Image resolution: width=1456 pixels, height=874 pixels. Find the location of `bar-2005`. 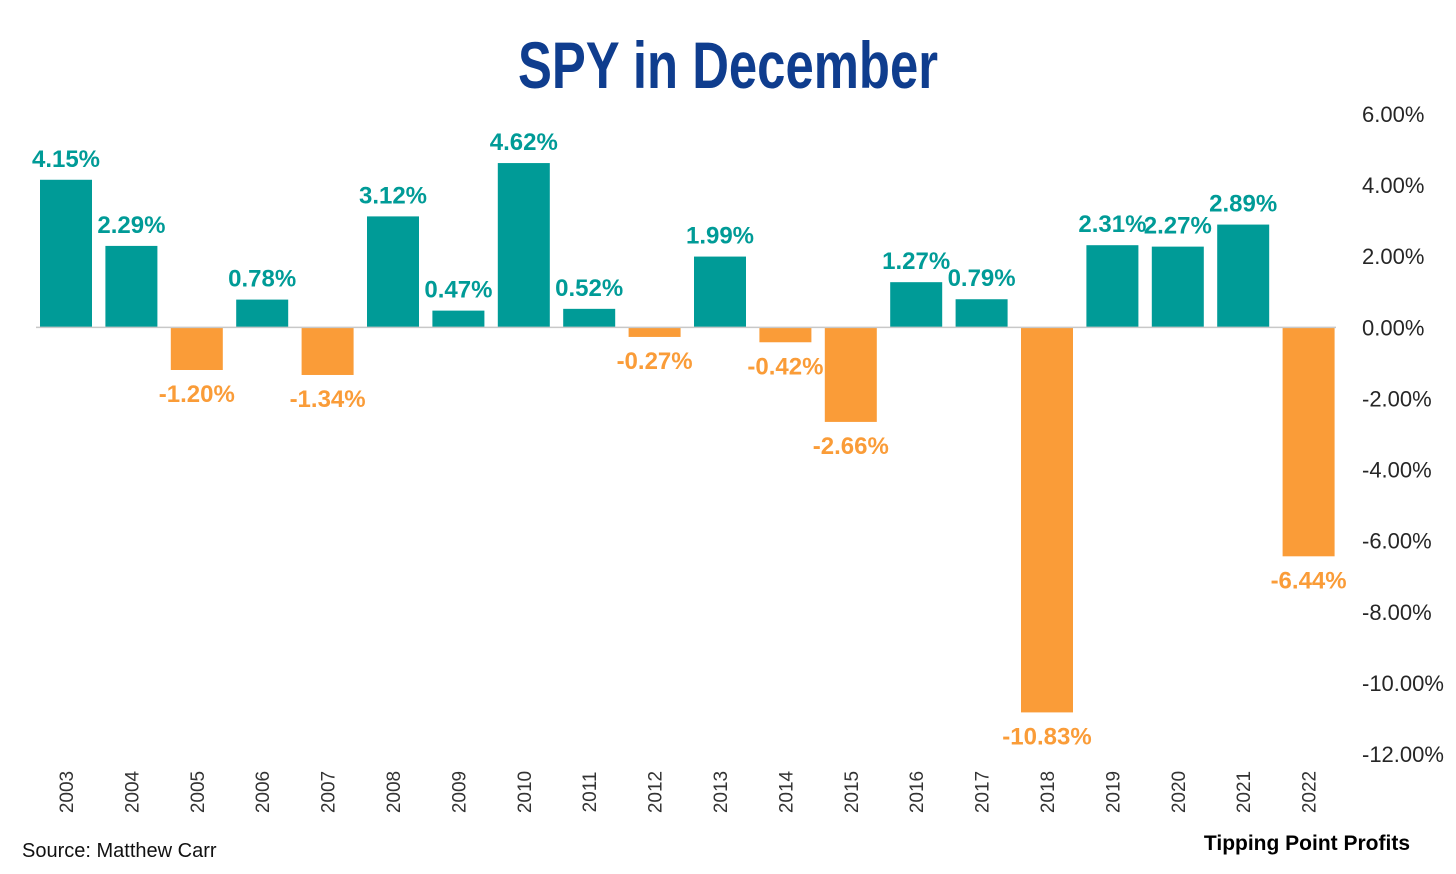

bar-2005 is located at coordinates (196, 348).